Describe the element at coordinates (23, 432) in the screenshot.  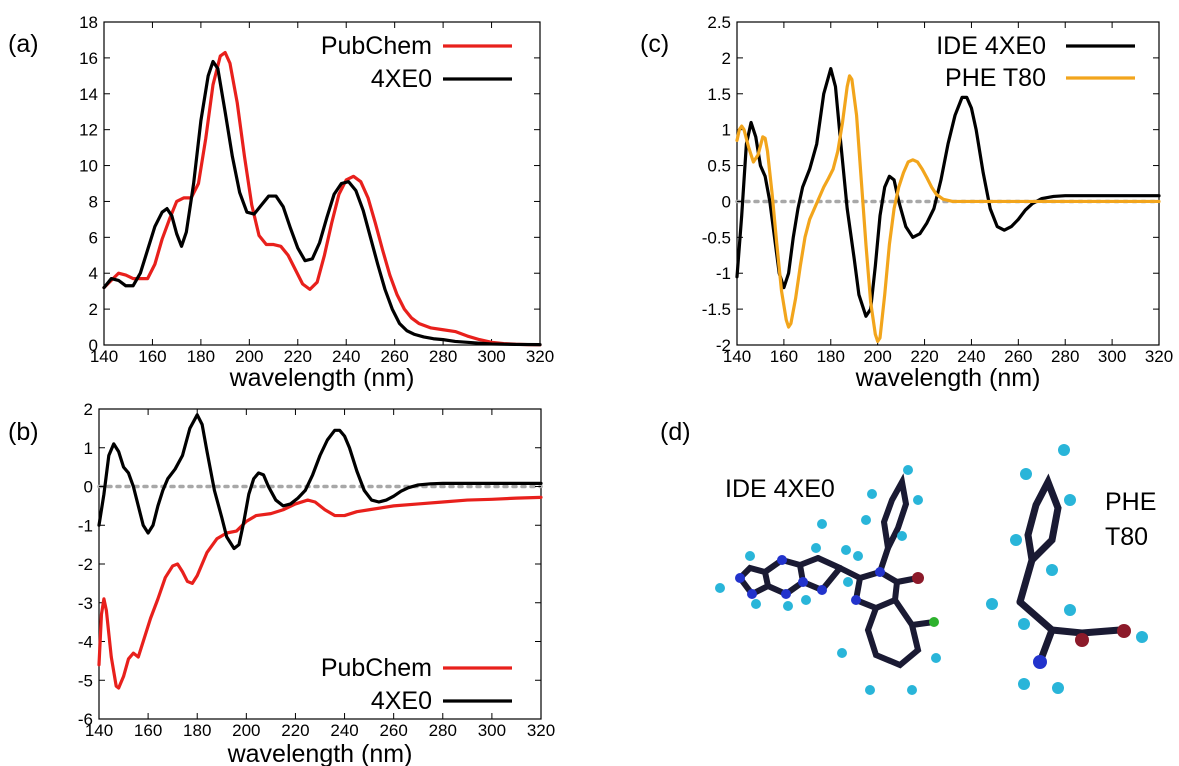
I see `panel-label-b: (b)` at that location.